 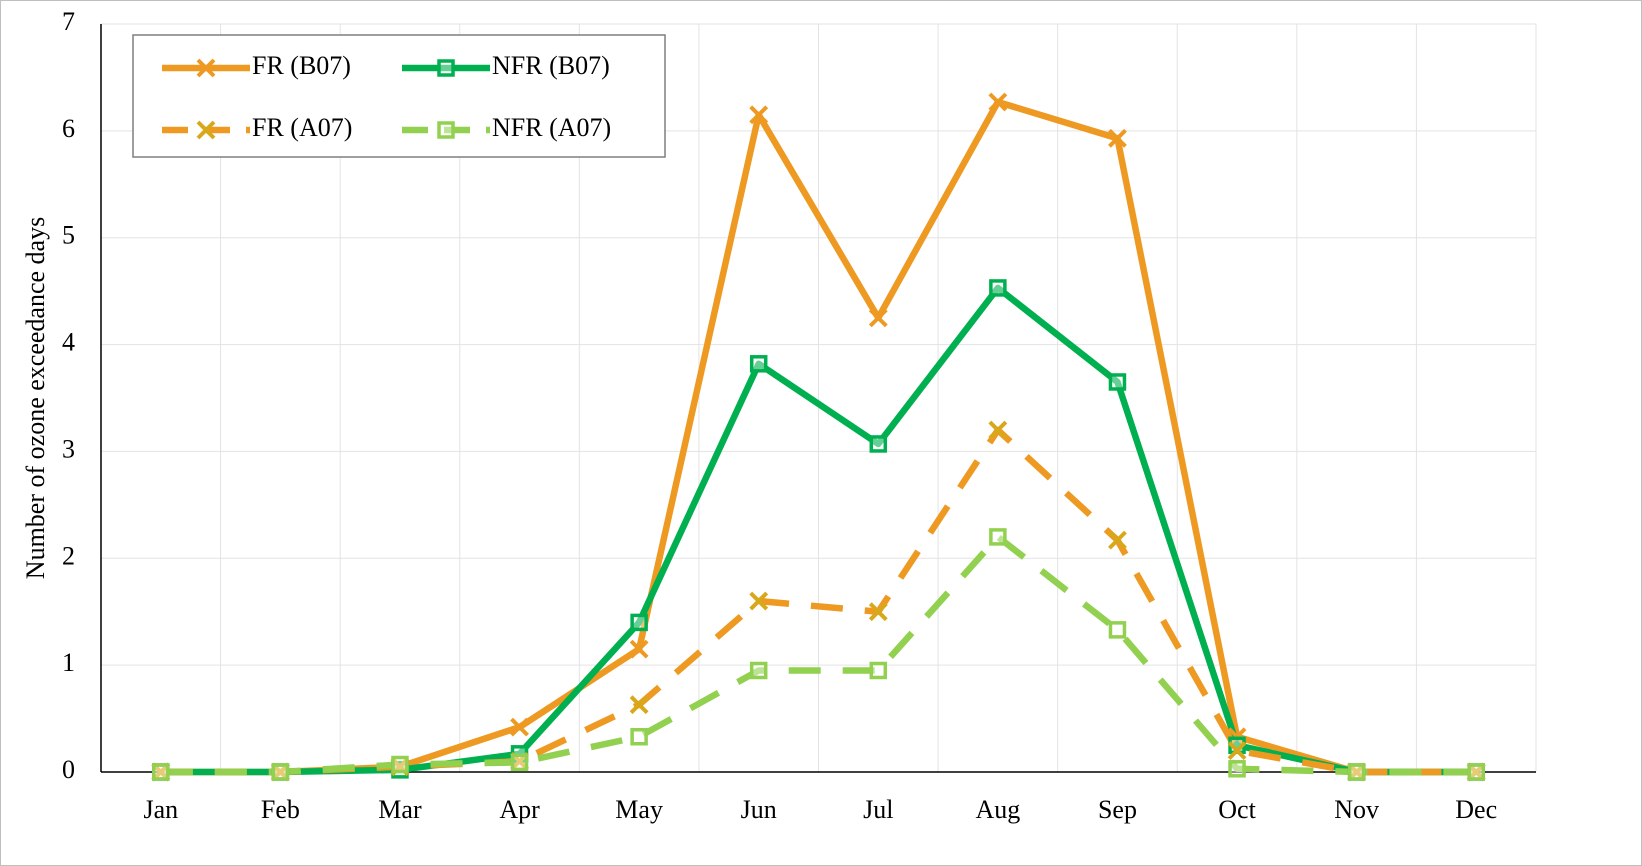 What do you see at coordinates (519, 809) in the screenshot?
I see `x-tick-label: Apr` at bounding box center [519, 809].